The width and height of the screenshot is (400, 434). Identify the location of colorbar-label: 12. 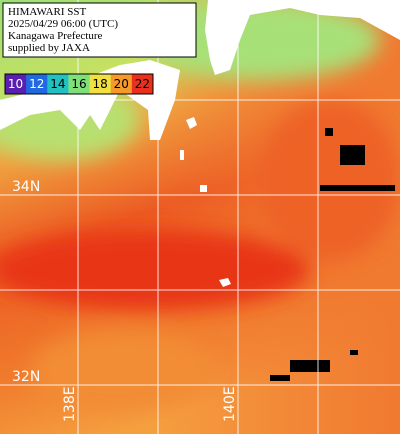
(36, 84).